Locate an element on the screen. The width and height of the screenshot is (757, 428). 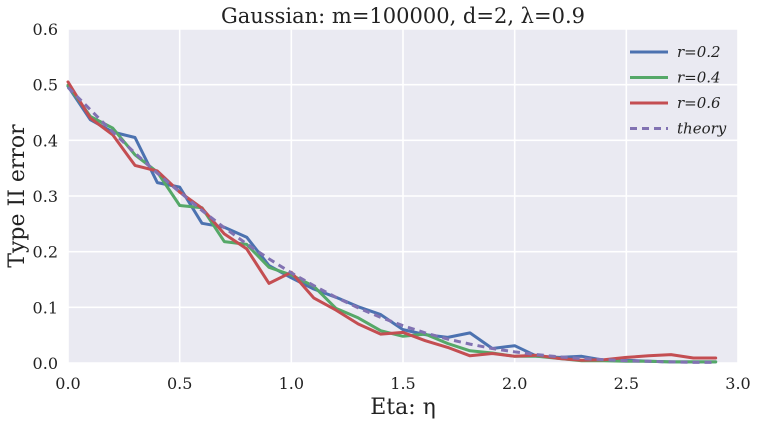
x-tick-label: 0.0 is located at coordinates (67, 383).